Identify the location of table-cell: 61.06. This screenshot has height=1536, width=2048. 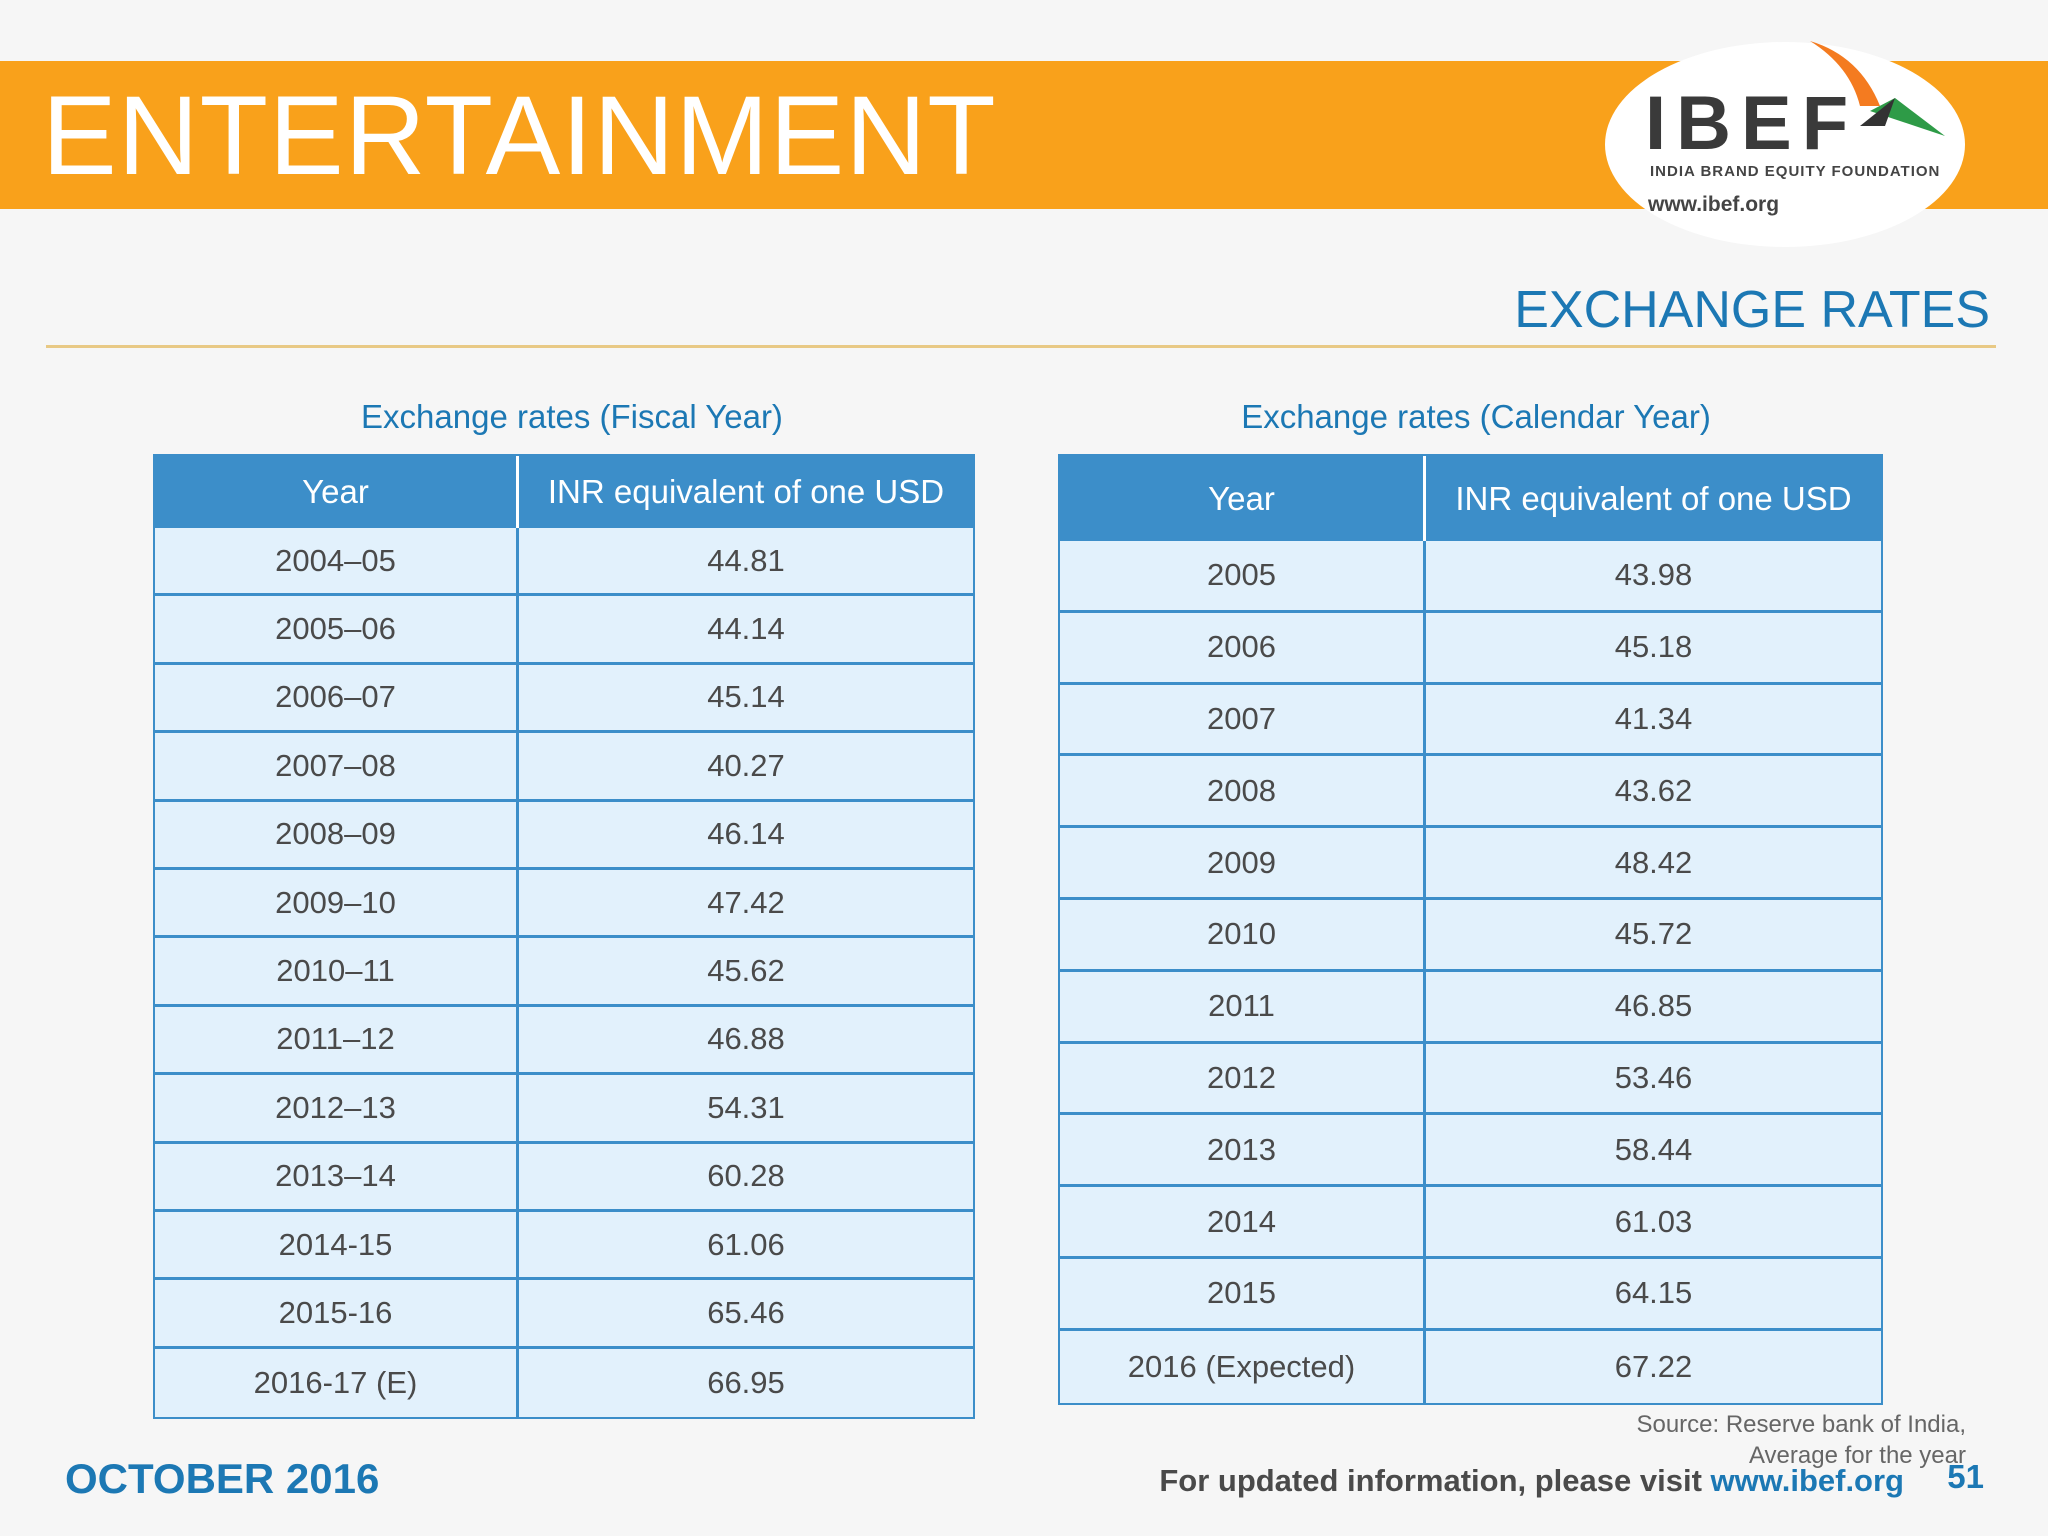
(744, 1246).